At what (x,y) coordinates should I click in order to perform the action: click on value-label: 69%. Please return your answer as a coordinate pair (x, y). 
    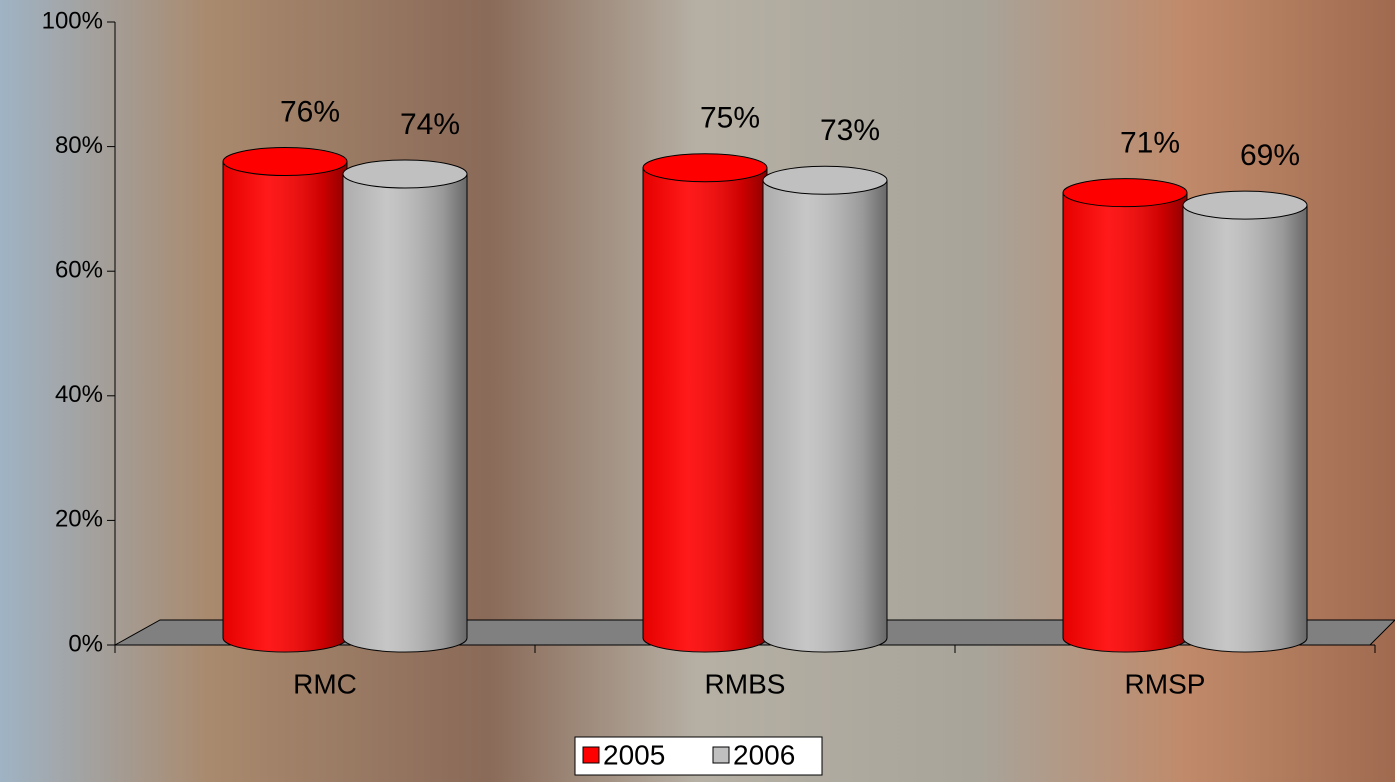
    Looking at the image, I should click on (1270, 155).